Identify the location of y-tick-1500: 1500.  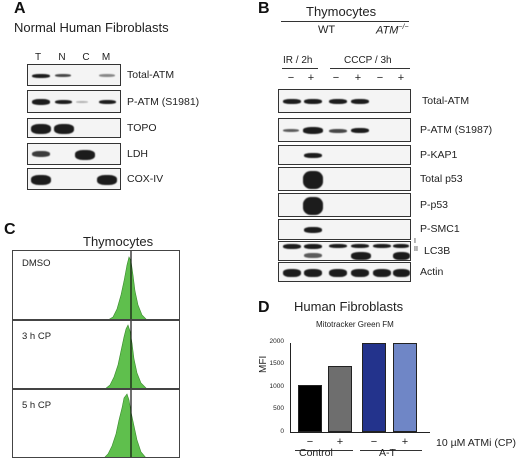
(276, 363).